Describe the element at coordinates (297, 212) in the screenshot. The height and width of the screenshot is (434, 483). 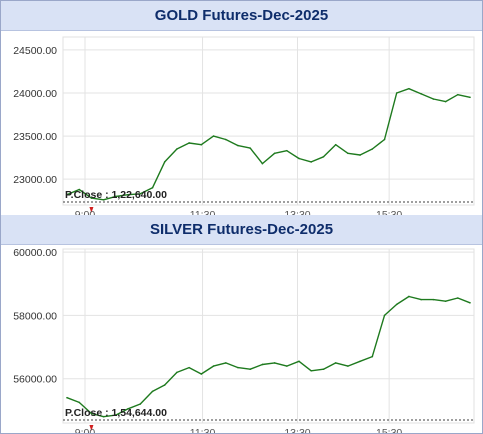
I see `gold-xtick-label: 13:30` at that location.